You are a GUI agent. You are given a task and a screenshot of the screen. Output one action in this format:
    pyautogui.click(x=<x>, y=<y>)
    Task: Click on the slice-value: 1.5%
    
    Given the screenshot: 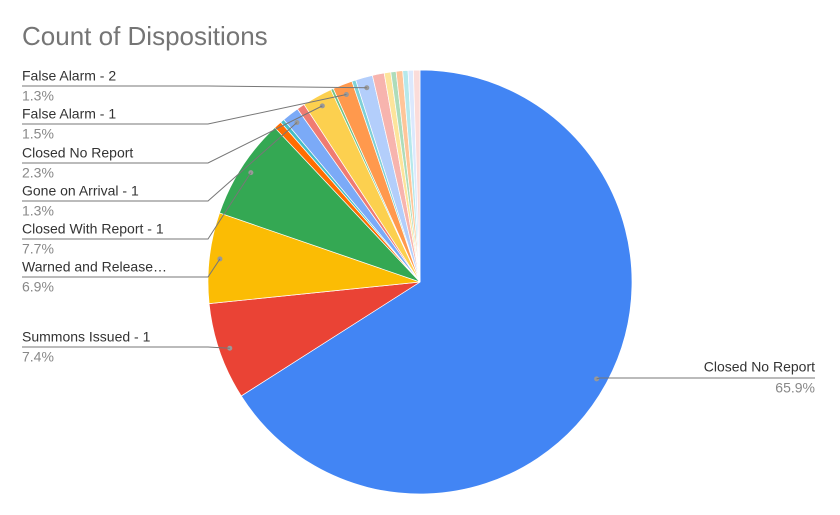 What is the action you would take?
    pyautogui.click(x=38, y=134)
    